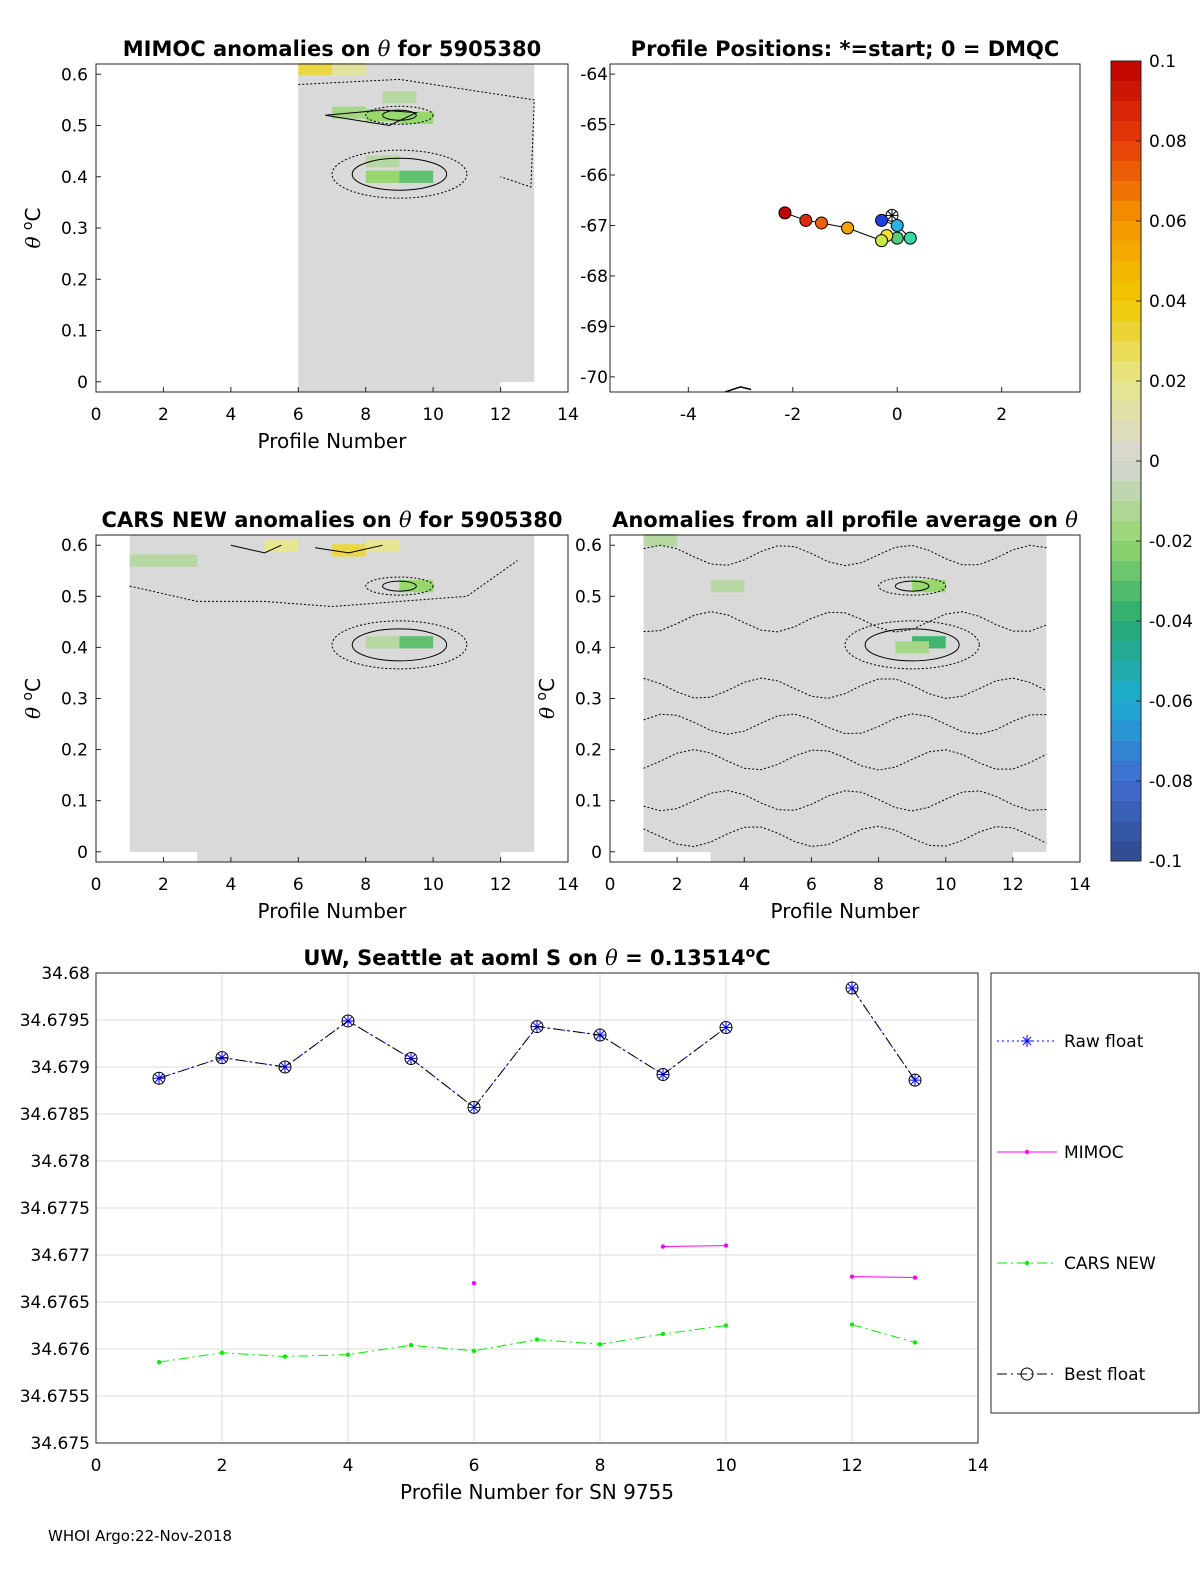  What do you see at coordinates (1154, 462) in the screenshot?
I see `colorbar-tick-label: 0` at bounding box center [1154, 462].